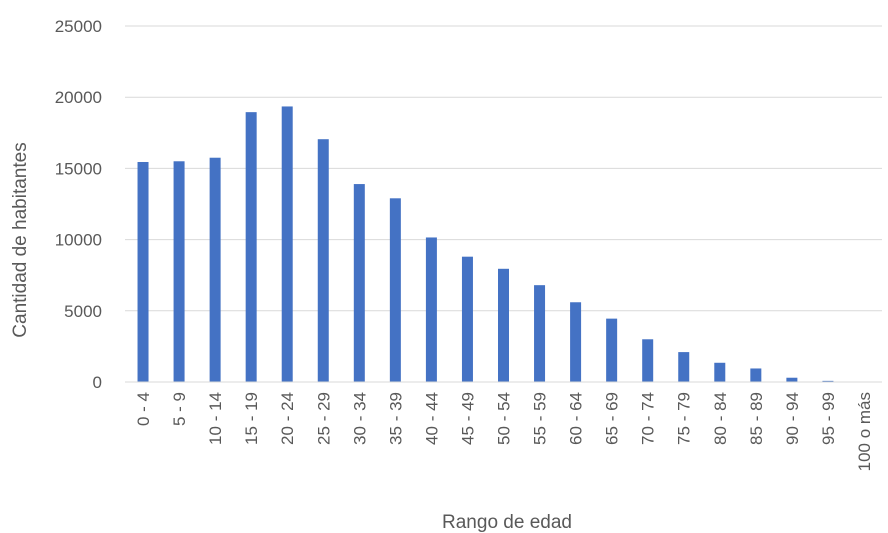 The height and width of the screenshot is (533, 888). What do you see at coordinates (576, 418) in the screenshot?
I see `x-tick-label: 60 - 64` at bounding box center [576, 418].